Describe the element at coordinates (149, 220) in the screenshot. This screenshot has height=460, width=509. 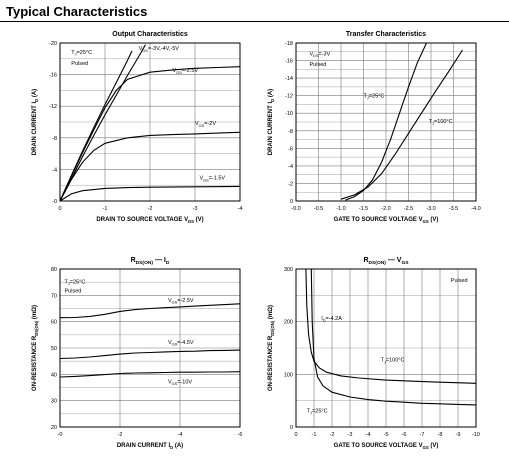
I see `x-axis-label: DRAIN TO SOURCE VOLTAGE VDS (V)` at that location.